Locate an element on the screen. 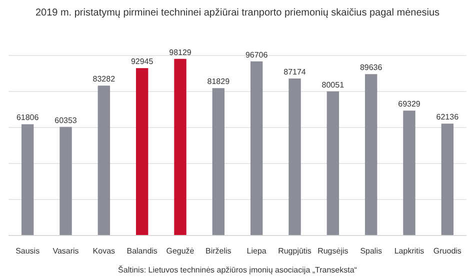 Image resolution: width=474 pixels, height=279 pixels. data-label: 62136 is located at coordinates (448, 117).